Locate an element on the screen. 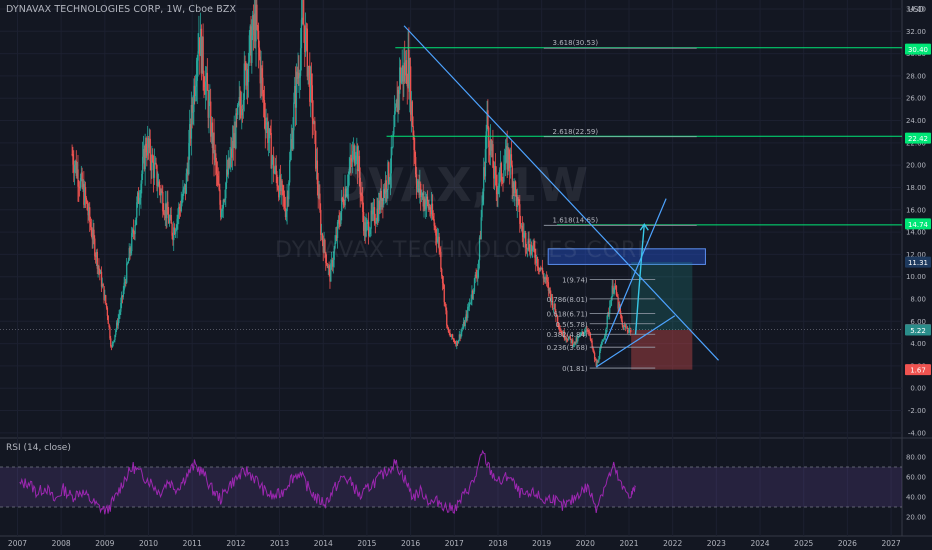  trendline is located at coordinates (635, 271).